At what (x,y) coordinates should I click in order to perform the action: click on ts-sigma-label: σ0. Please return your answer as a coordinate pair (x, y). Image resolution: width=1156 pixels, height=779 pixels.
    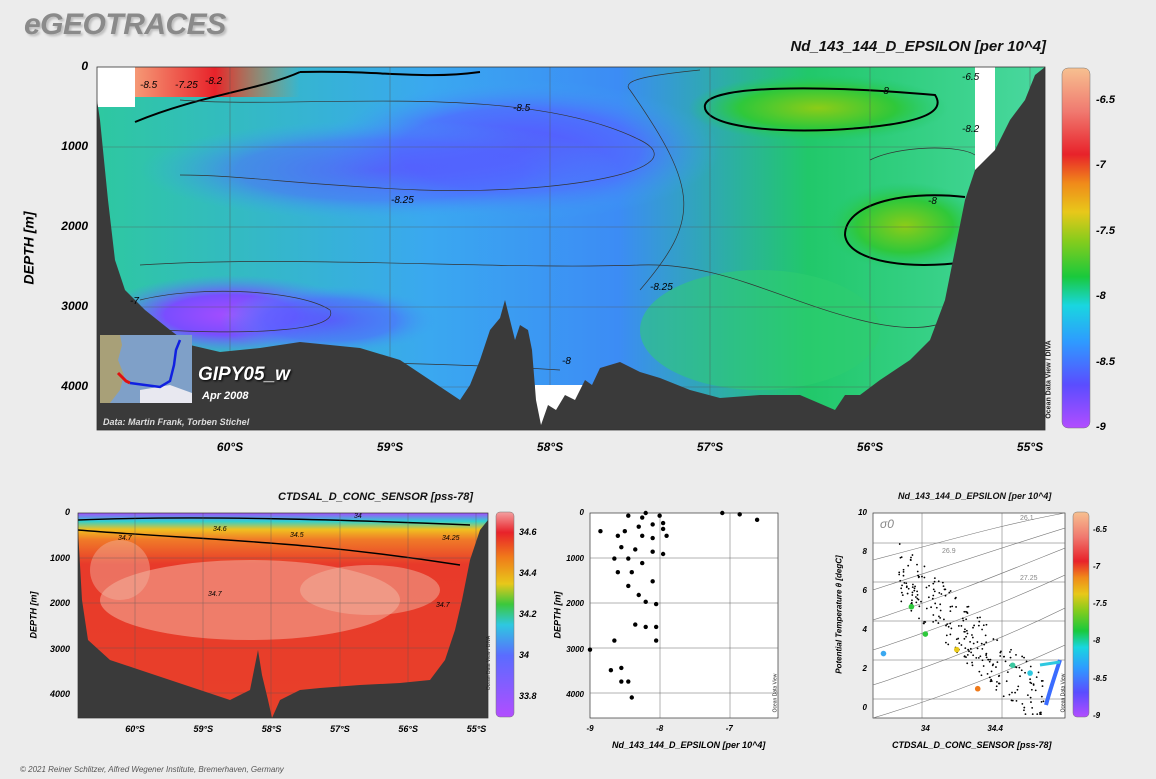
    Looking at the image, I should click on (887, 524).